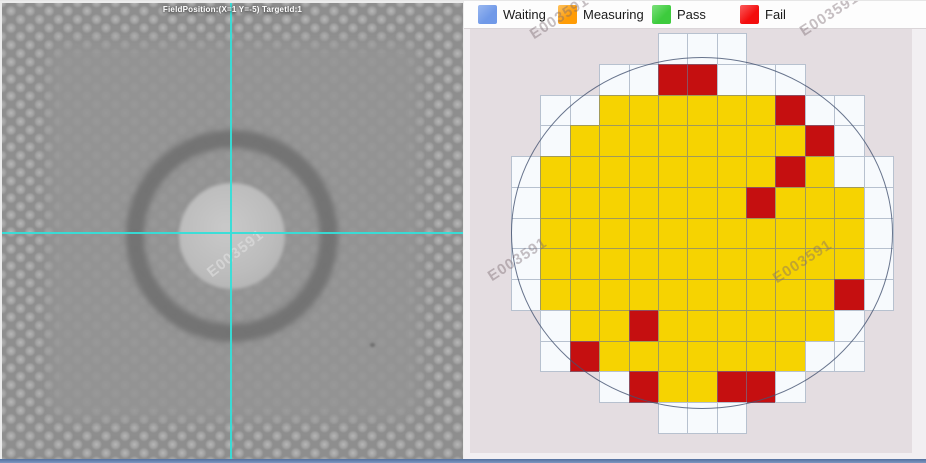 The image size is (926, 463). What do you see at coordinates (524, 14) in the screenshot?
I see `legend-label: Waiting` at bounding box center [524, 14].